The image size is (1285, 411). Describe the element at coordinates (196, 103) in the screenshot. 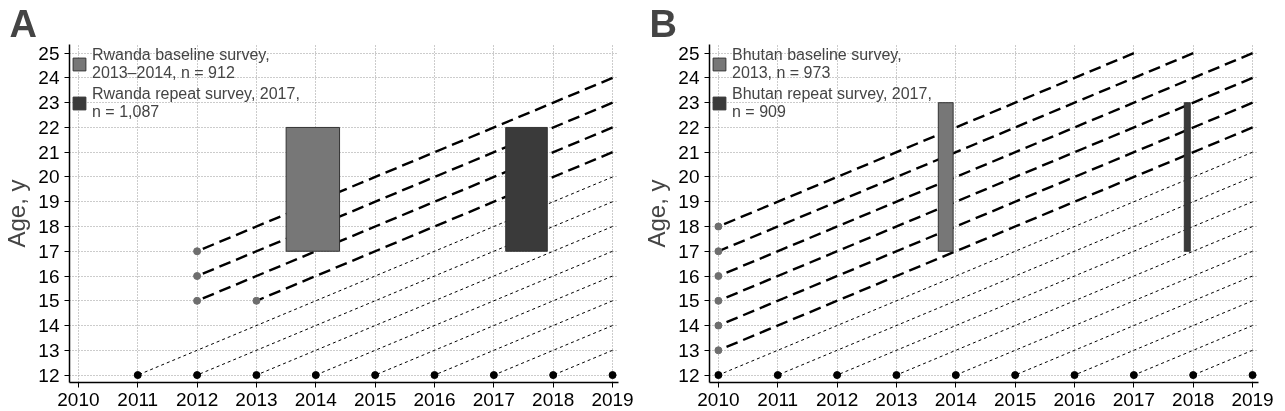

I see `legend-label: Rwanda repeat survey, 2017, n = 1,087` at that location.